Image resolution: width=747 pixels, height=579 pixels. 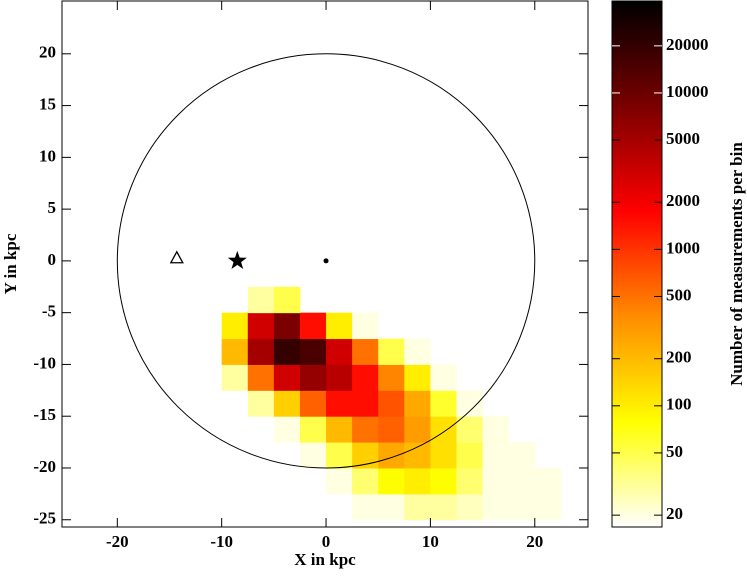 What do you see at coordinates (637, 264) in the screenshot?
I see `colorbar` at bounding box center [637, 264].